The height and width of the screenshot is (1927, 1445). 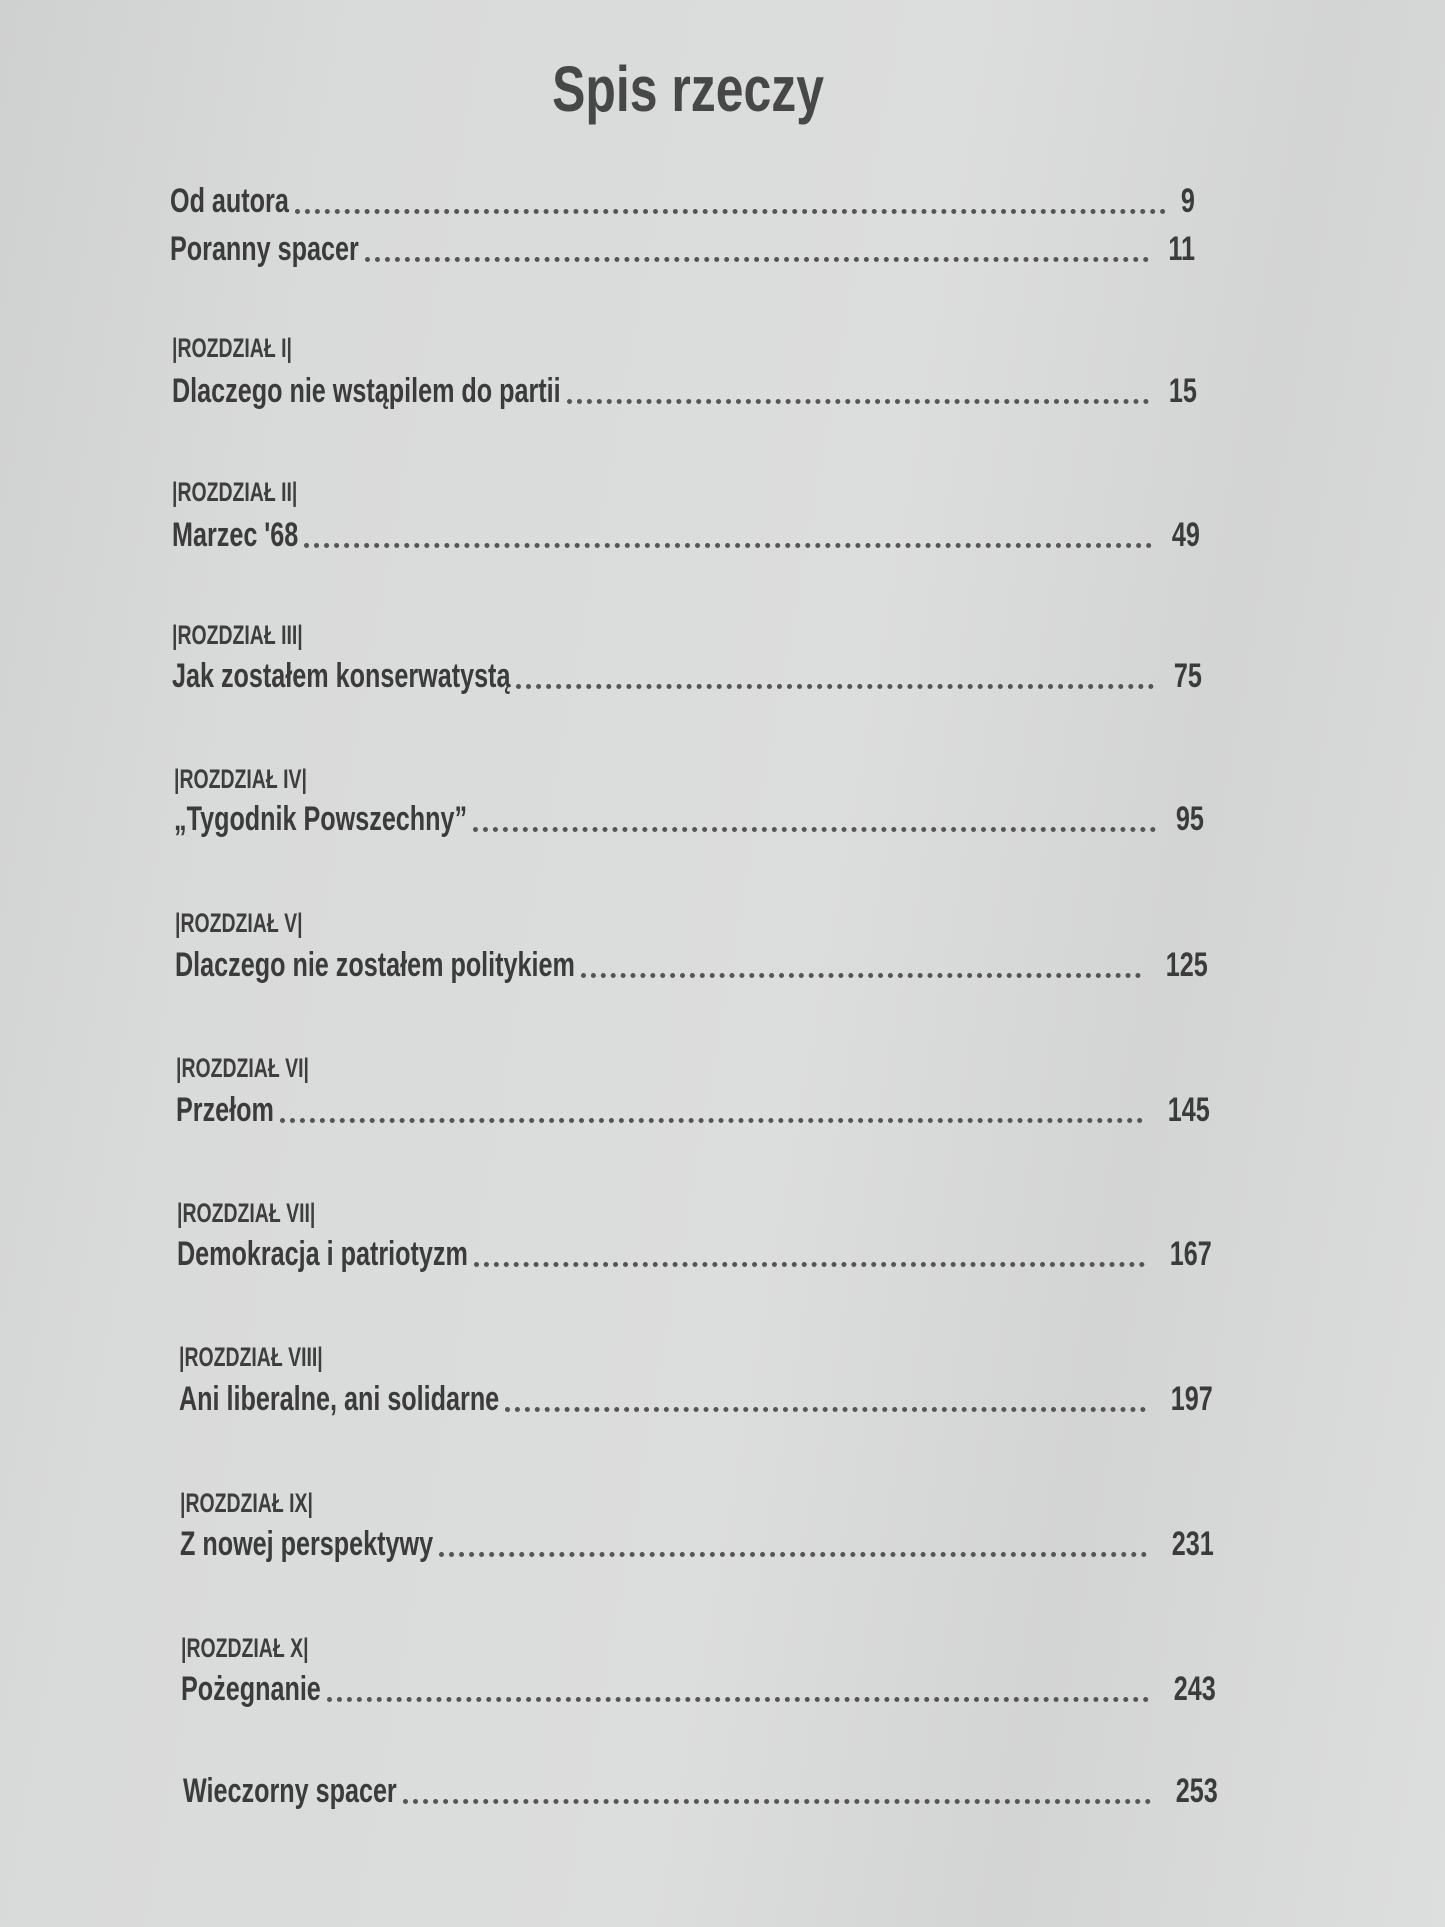 What do you see at coordinates (1193, 1544) in the screenshot?
I see `page-number: 231` at bounding box center [1193, 1544].